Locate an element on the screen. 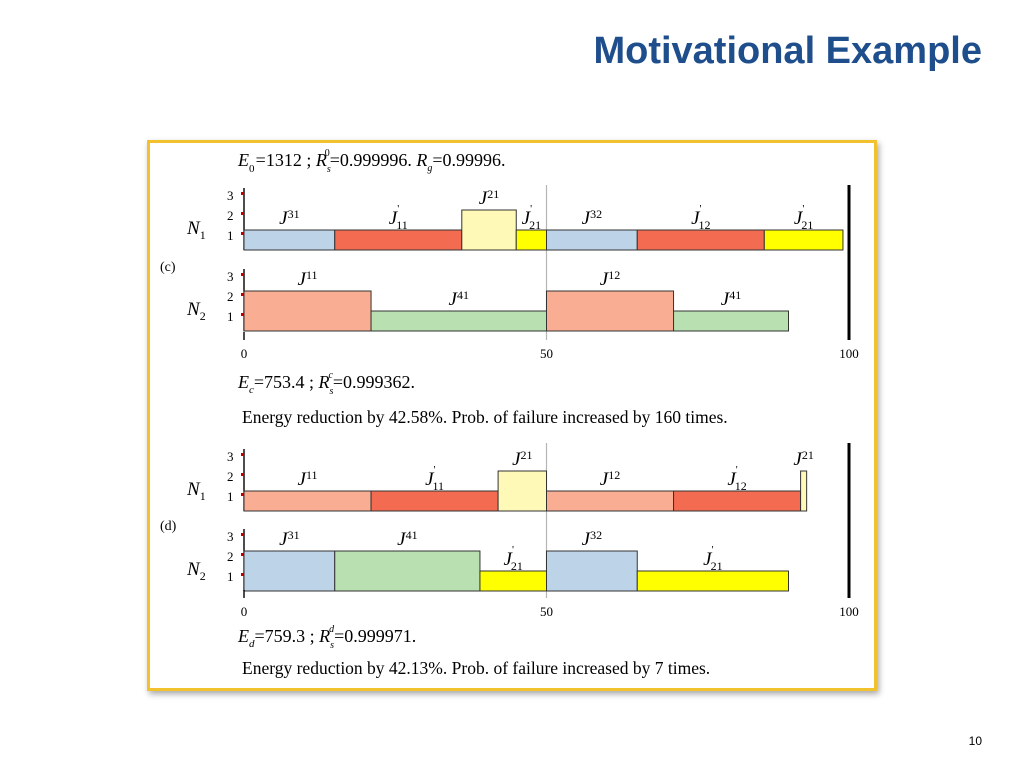 This screenshot has width=1024, height=768. energy-header: E0 =1312 ; Rs0=0.999996. Rg=0.99996. is located at coordinates (371, 161).